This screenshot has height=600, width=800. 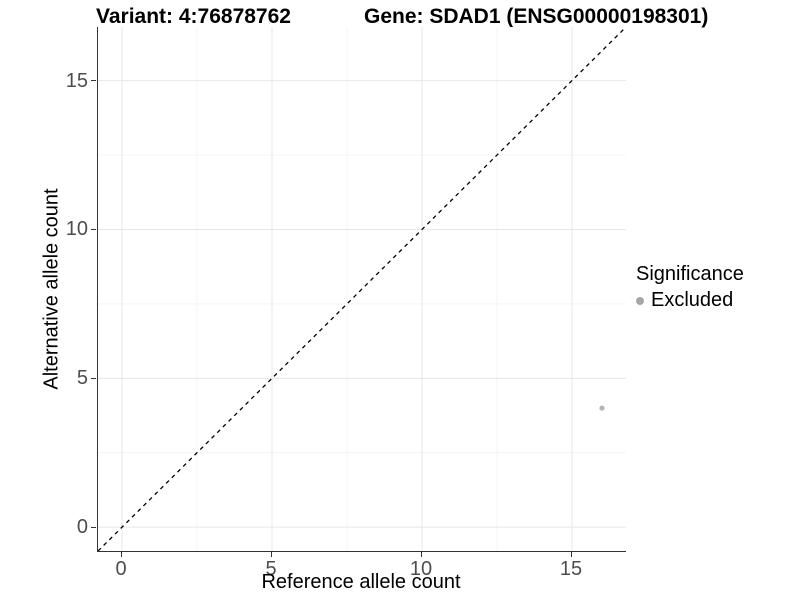 I want to click on gene-title: Gene: SDAD1 (ENSG00000198301), so click(x=536, y=16).